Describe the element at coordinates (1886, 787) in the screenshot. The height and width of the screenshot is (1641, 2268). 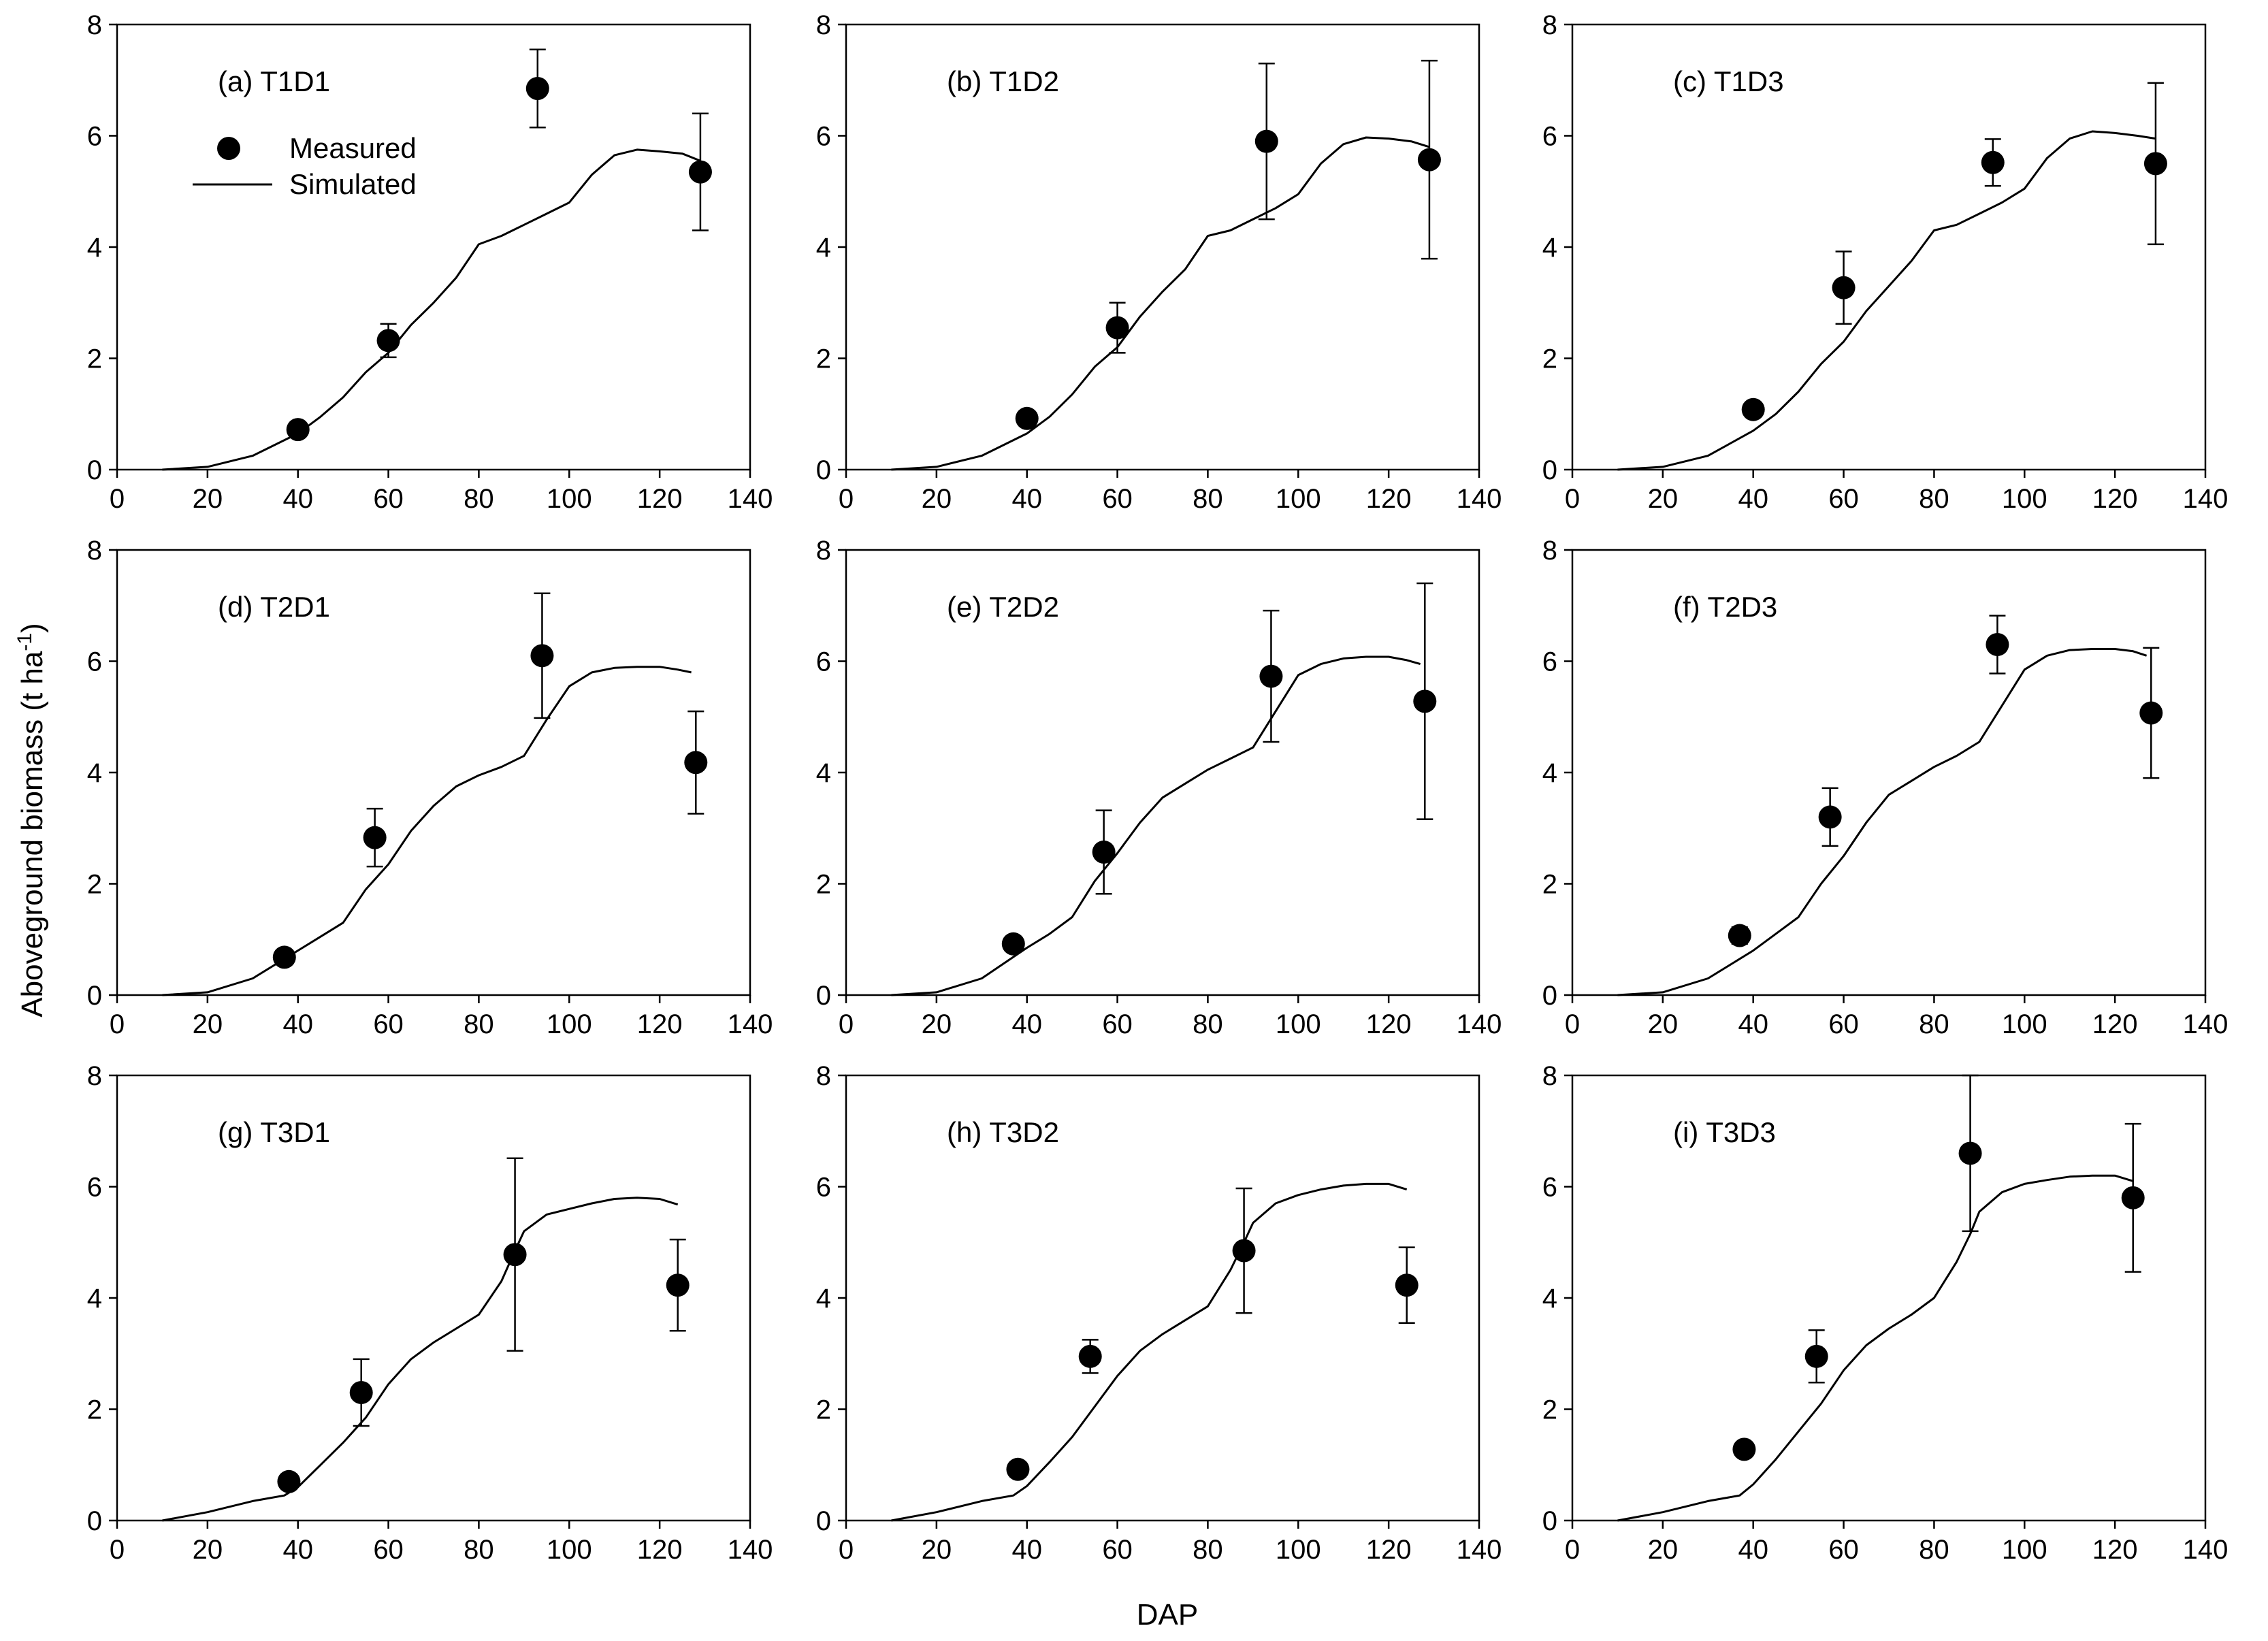
I see `panel-6: 0 20 40 60 80 100 120 140 0 2 4 6 8 (f) T2D3` at that location.